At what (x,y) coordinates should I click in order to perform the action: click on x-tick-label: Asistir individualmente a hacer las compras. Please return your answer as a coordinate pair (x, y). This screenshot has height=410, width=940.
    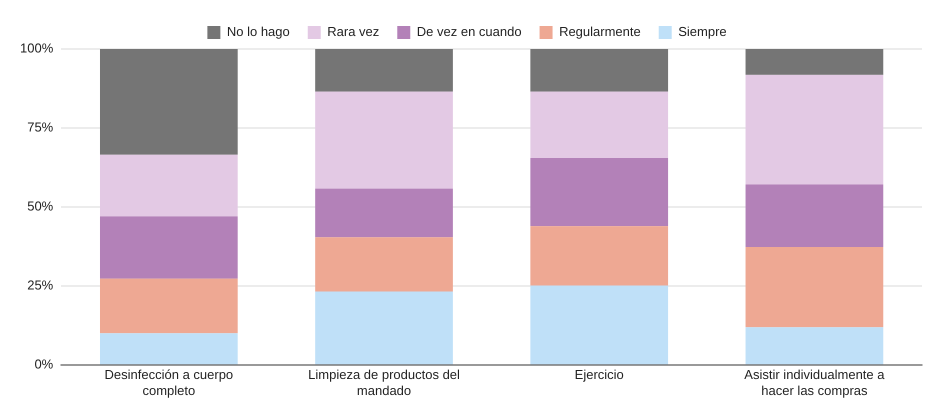
    Looking at the image, I should click on (815, 382).